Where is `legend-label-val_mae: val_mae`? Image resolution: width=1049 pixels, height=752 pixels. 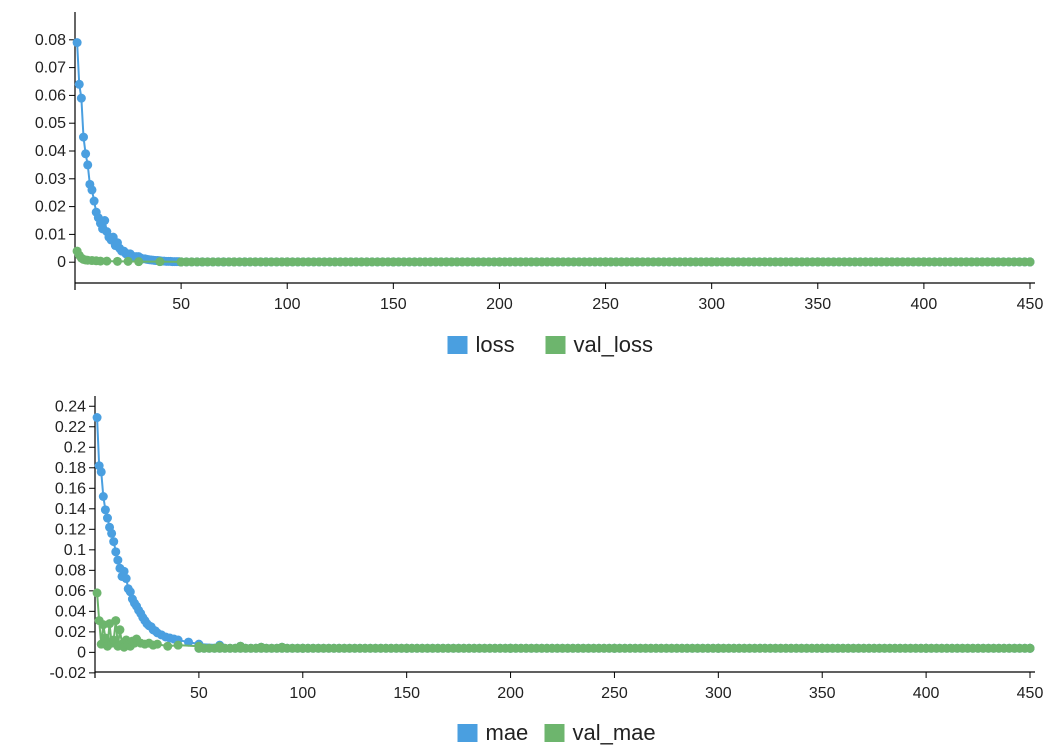
legend-label-val_mae: val_mae is located at coordinates (614, 732).